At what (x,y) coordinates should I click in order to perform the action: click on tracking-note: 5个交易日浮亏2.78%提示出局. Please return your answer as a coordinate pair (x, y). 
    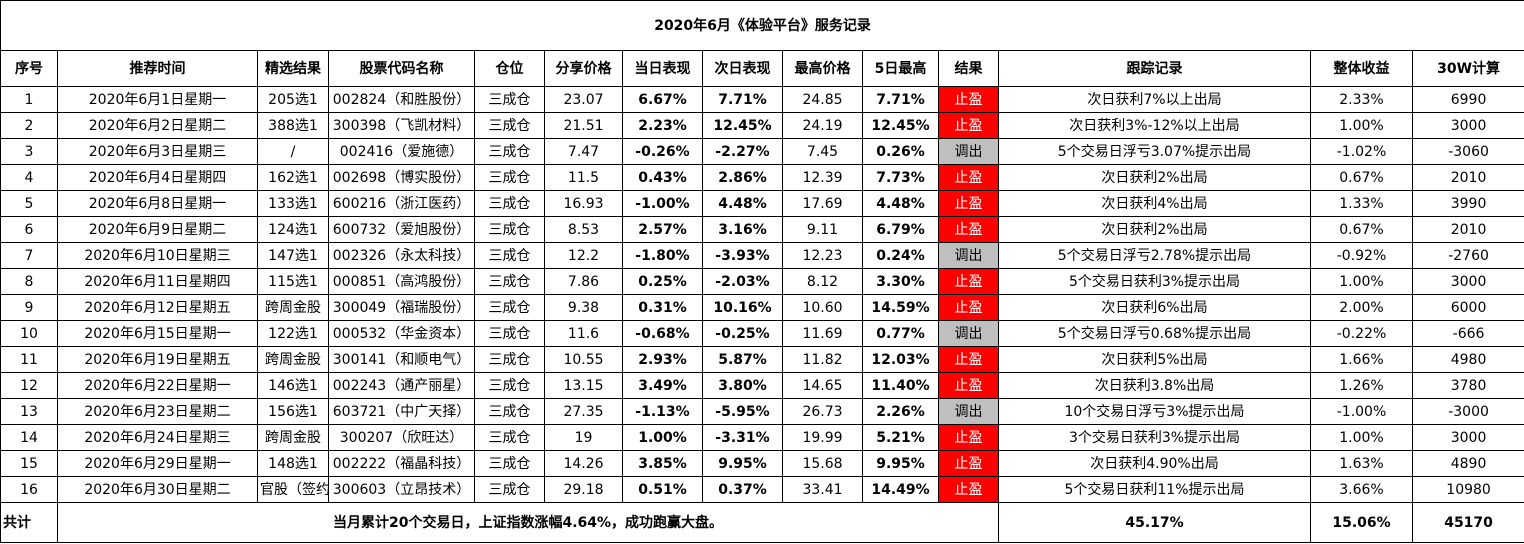
    Looking at the image, I should click on (1154, 255).